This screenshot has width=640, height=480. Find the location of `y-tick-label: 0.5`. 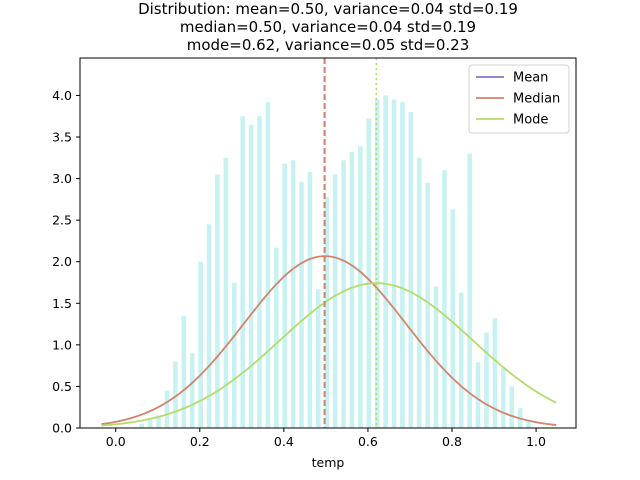

y-tick-label: 0.5 is located at coordinates (62, 386).